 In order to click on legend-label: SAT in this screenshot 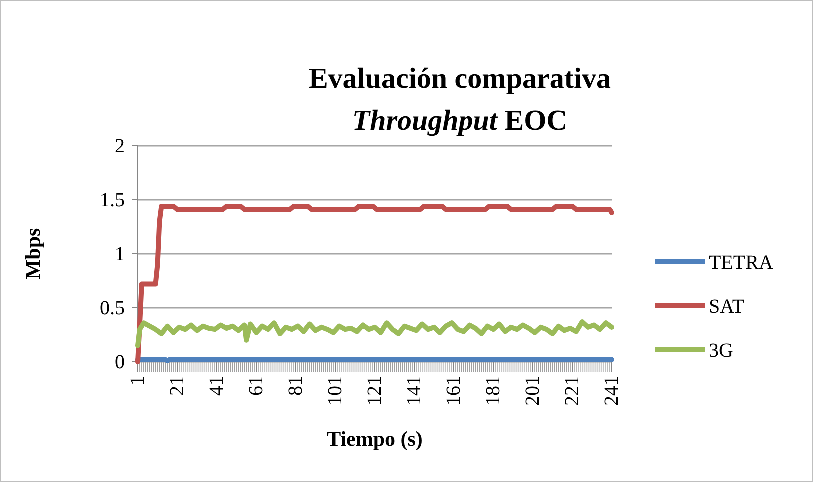, I will do `click(727, 307)`.